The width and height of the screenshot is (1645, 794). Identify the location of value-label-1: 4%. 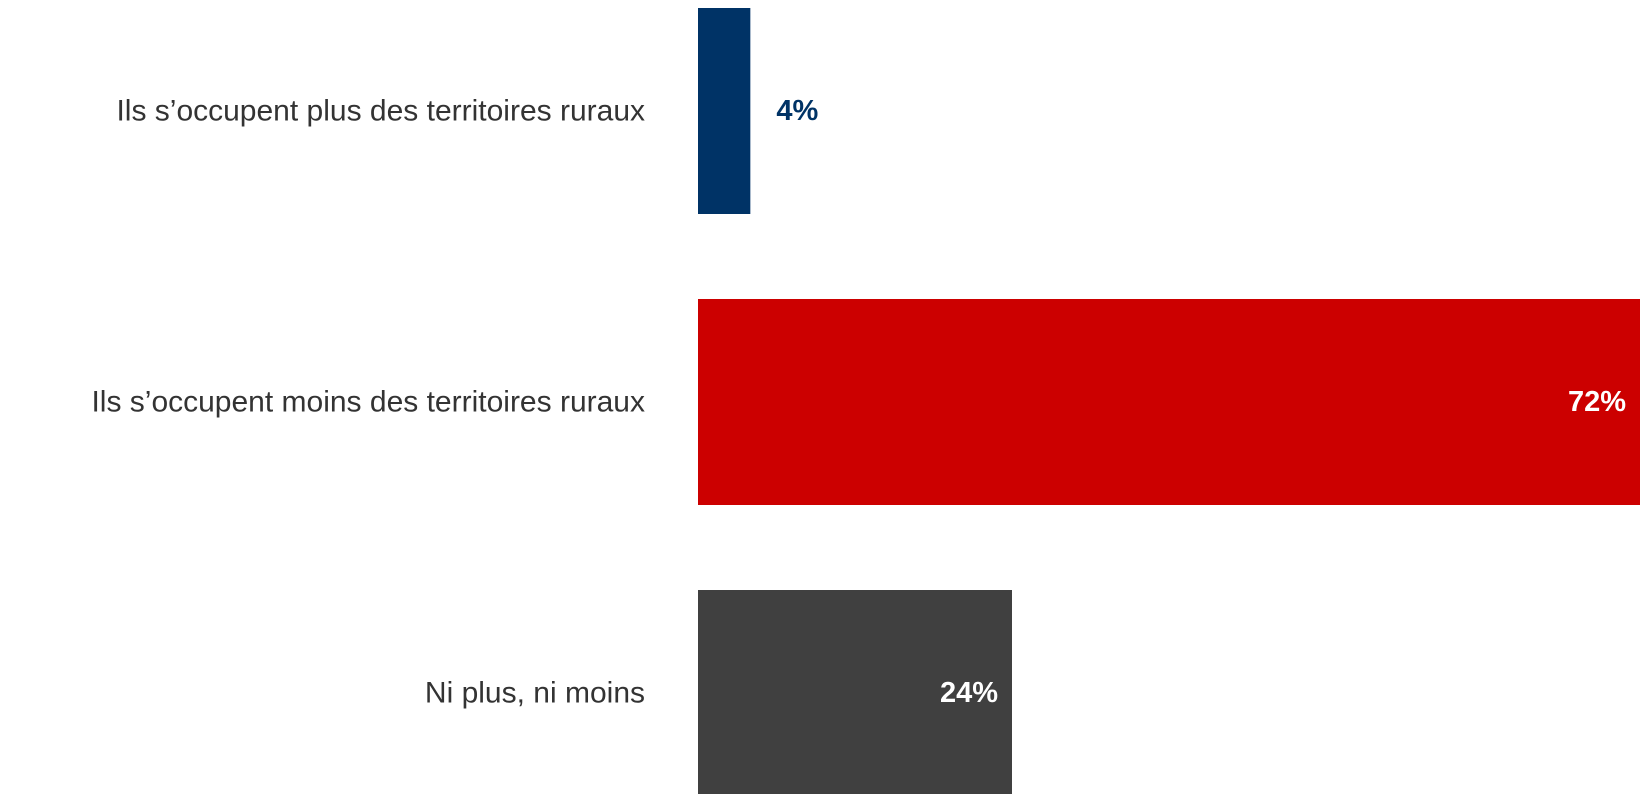
(797, 111).